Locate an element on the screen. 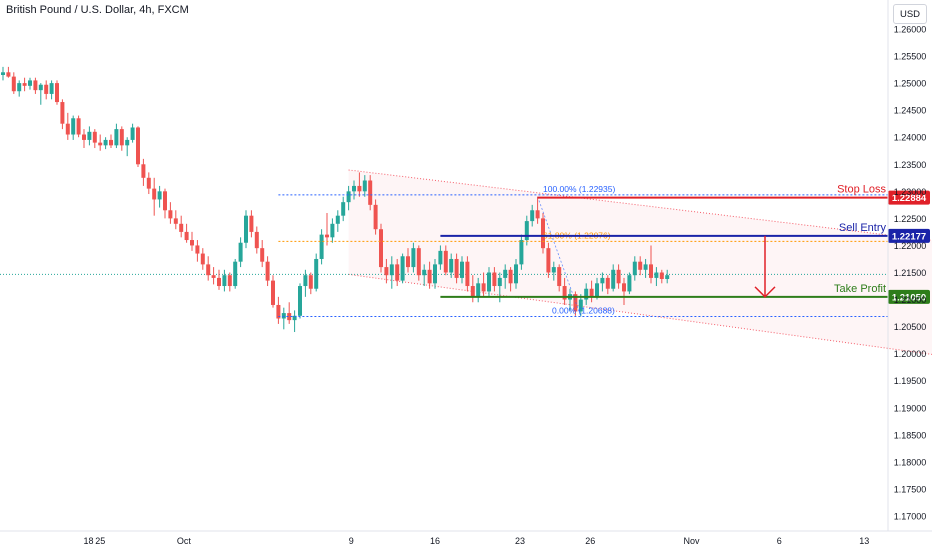  price-tick-label: 1.19000 is located at coordinates (910, 408).